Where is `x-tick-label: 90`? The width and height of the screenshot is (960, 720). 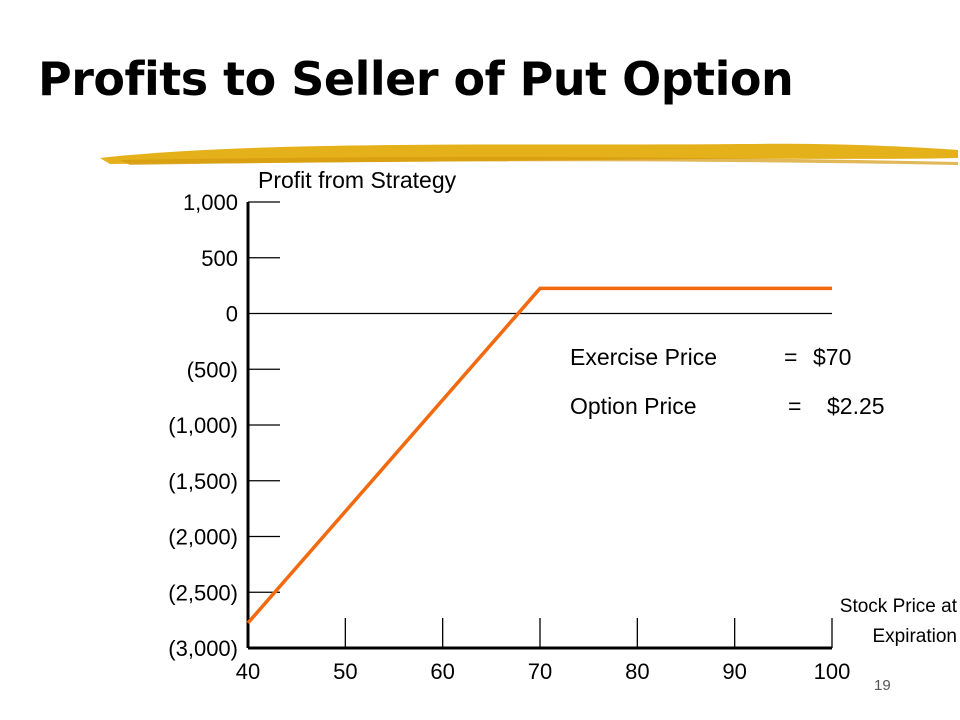 x-tick-label: 90 is located at coordinates (734, 671).